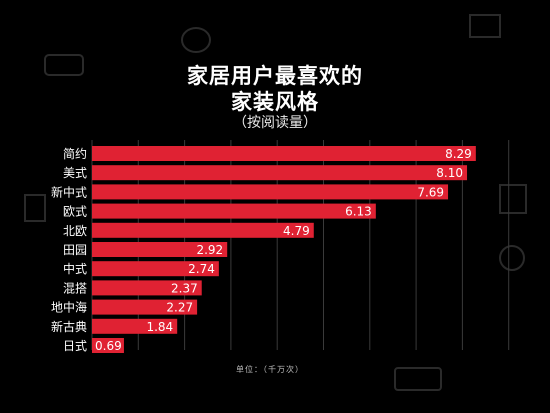  Describe the element at coordinates (201, 269) in the screenshot. I see `value-label: 2.74` at that location.